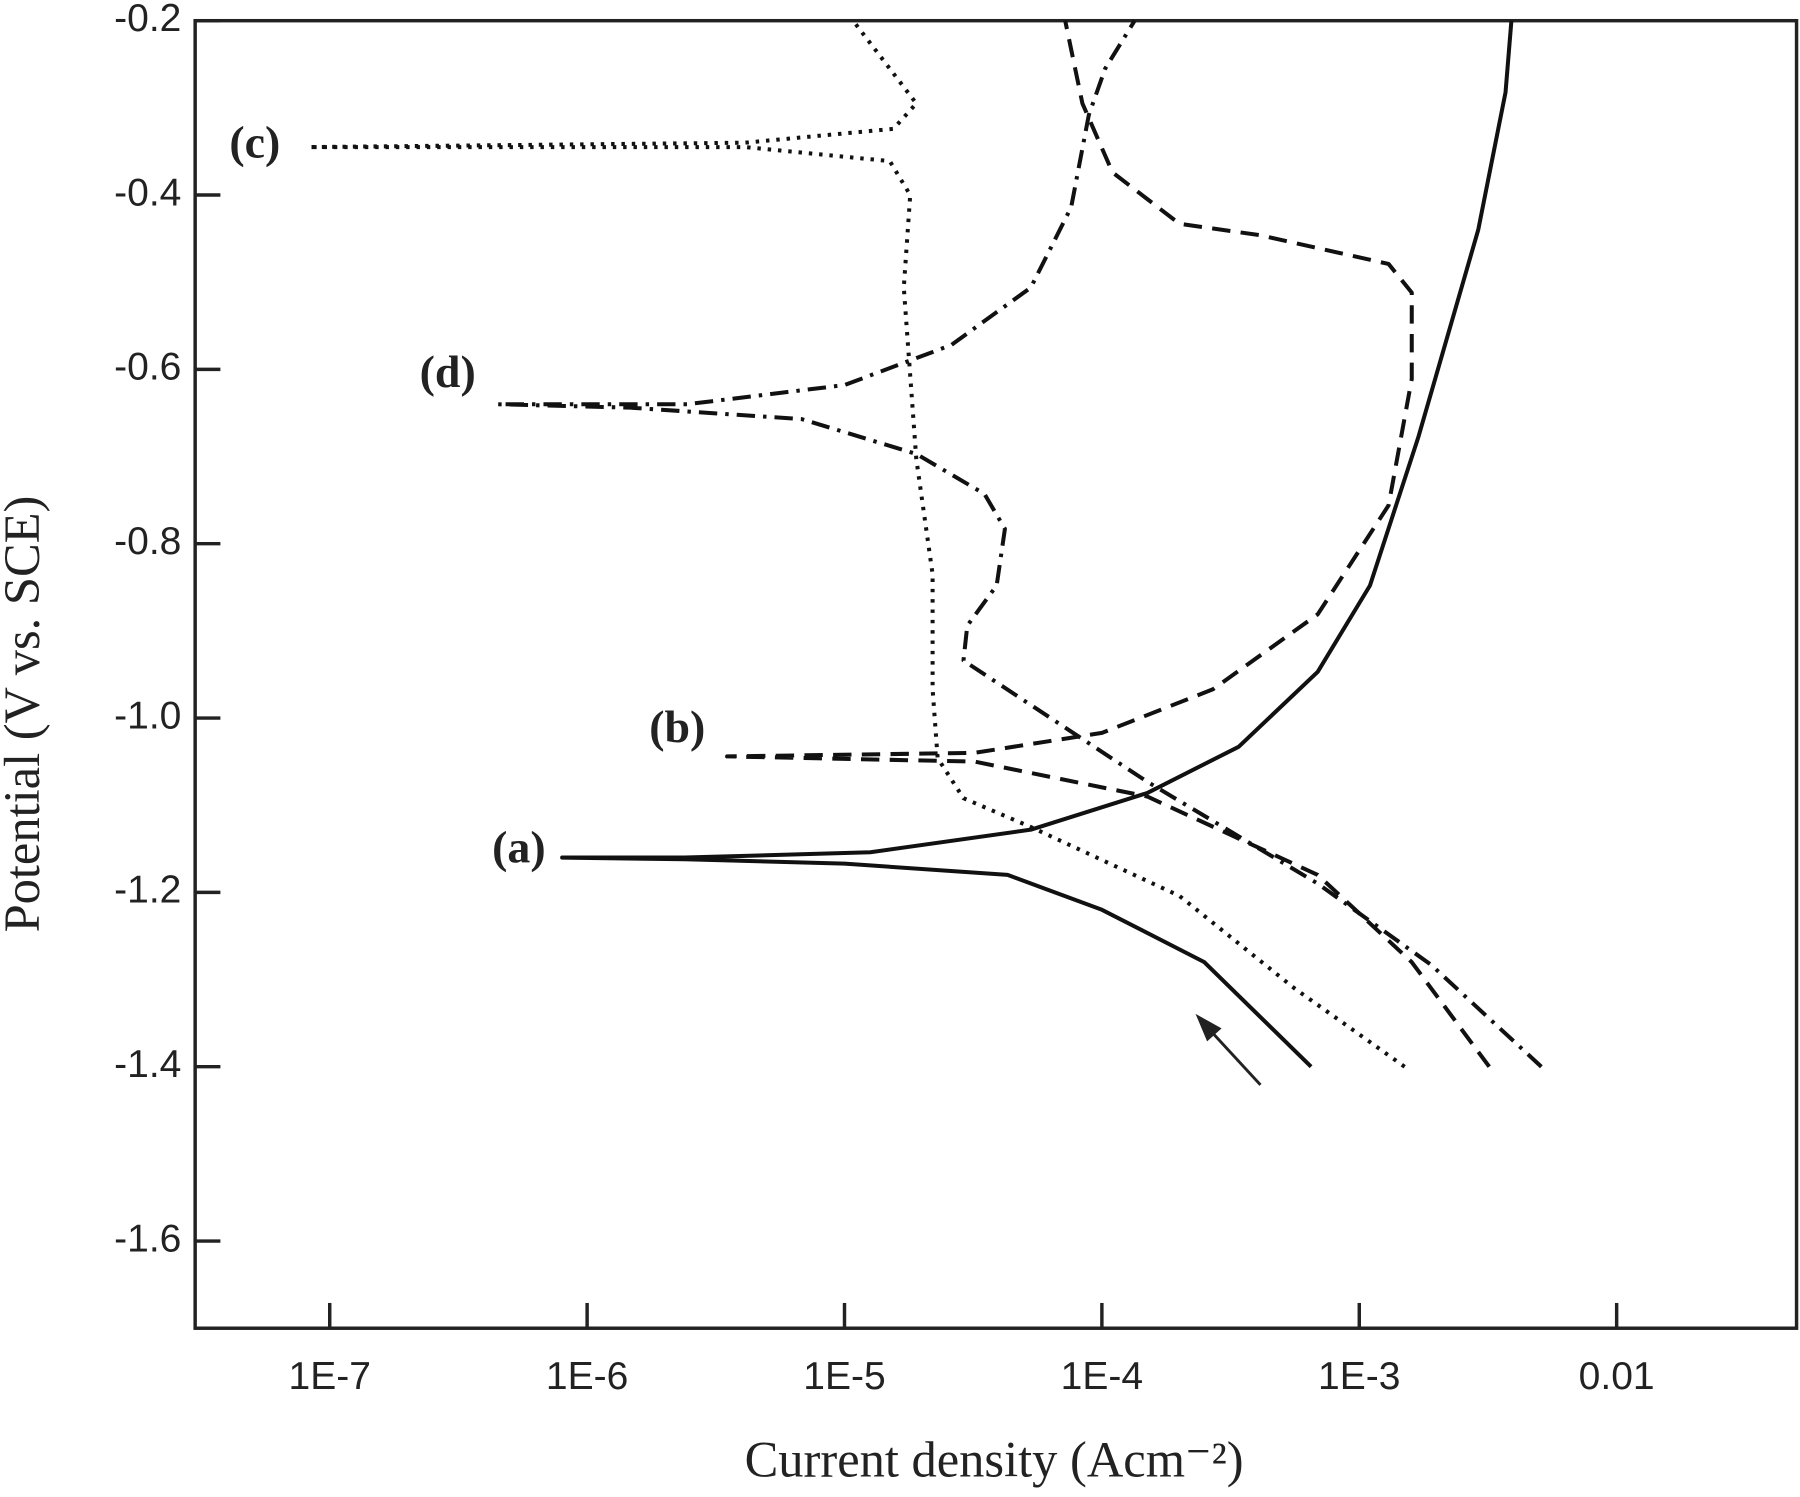 Image resolution: width=1800 pixels, height=1497 pixels. Describe the element at coordinates (147, 367) in the screenshot. I see `y-tick-label: -0.6` at that location.